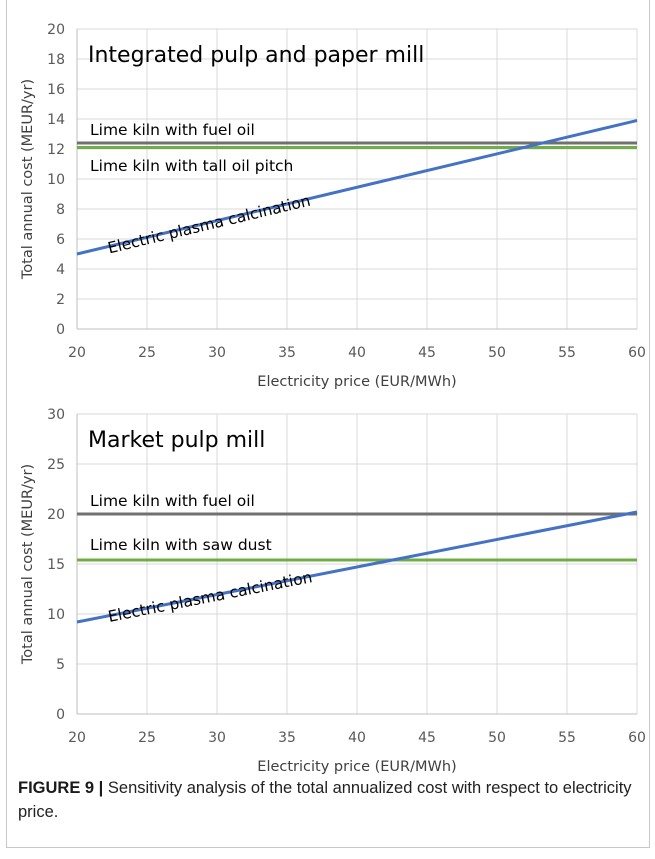  What do you see at coordinates (56, 150) in the screenshot?
I see `y-tick-label: 12` at bounding box center [56, 150].